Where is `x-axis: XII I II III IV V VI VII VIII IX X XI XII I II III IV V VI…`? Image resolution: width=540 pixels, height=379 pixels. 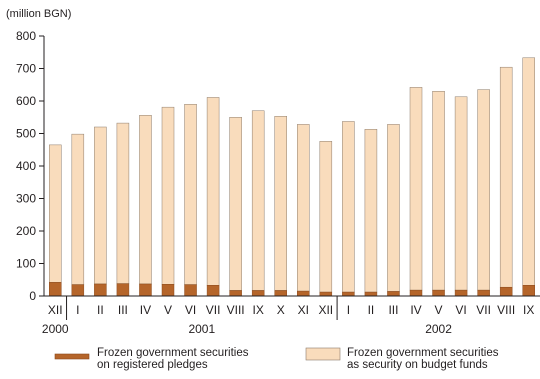 x-axis: XII I II III IV V VI VII VIII IX X XI XII I II III IV V VI… is located at coordinates (291, 315).